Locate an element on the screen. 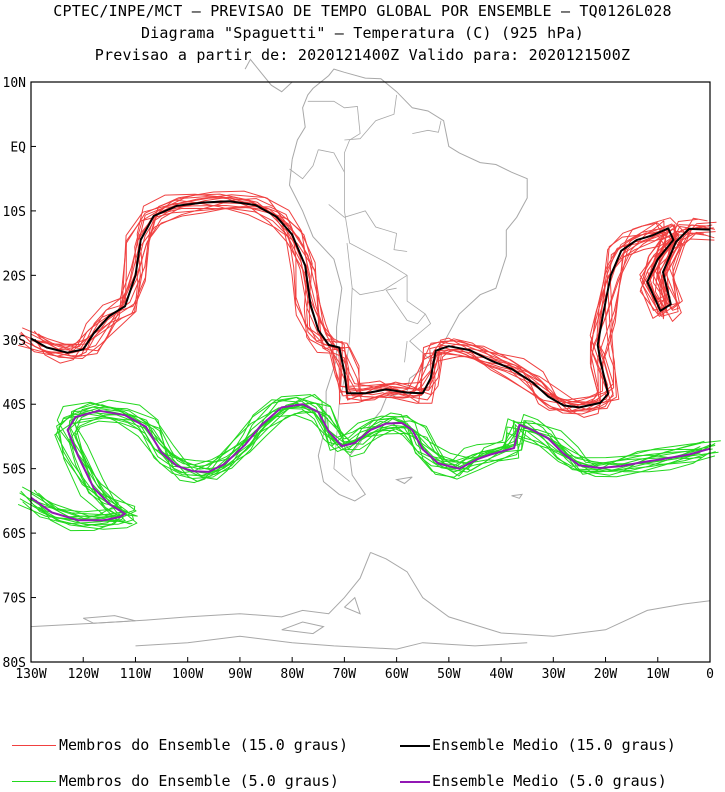 This screenshot has height=792, width=725. y-tick-label: 50S is located at coordinates (14, 470).